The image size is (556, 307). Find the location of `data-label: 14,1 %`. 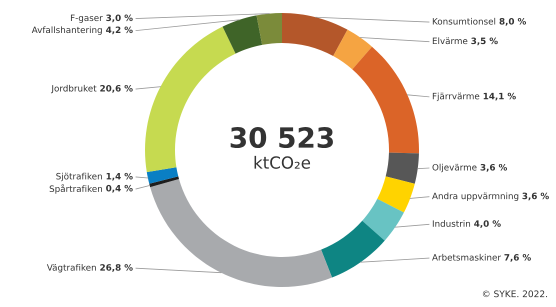

data-label: 14,1 % is located at coordinates (500, 96).